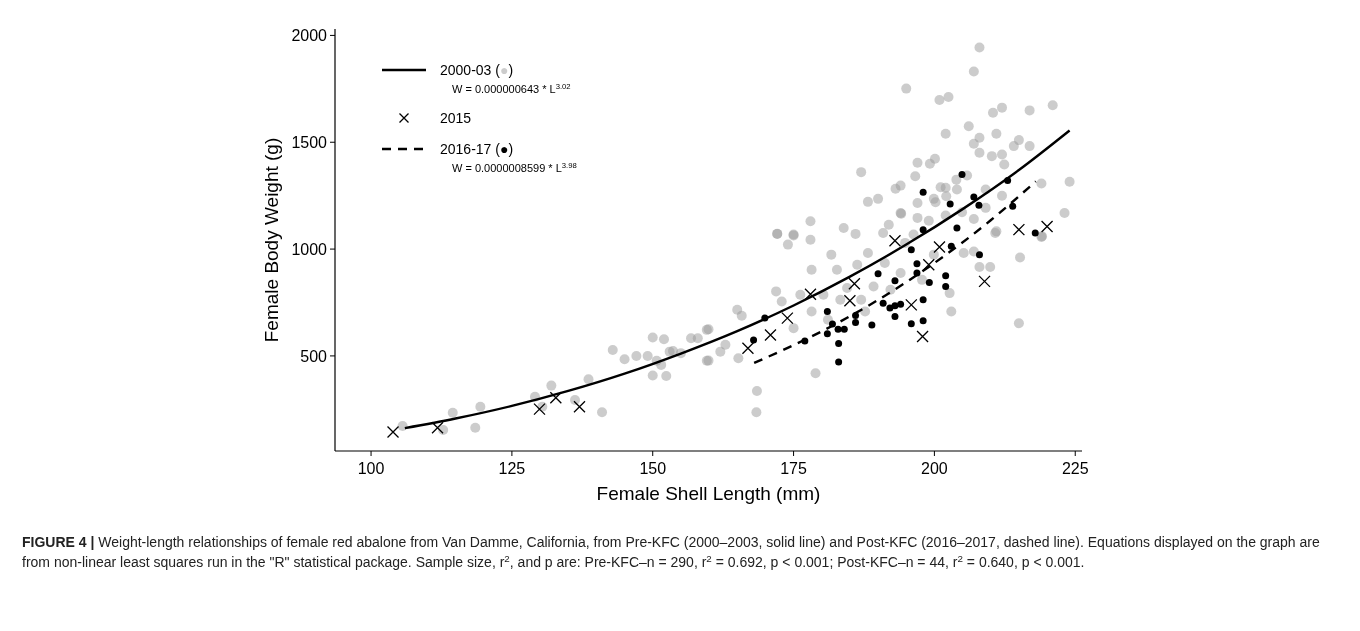  I want to click on y-tick-label: 2000, so click(309, 36).